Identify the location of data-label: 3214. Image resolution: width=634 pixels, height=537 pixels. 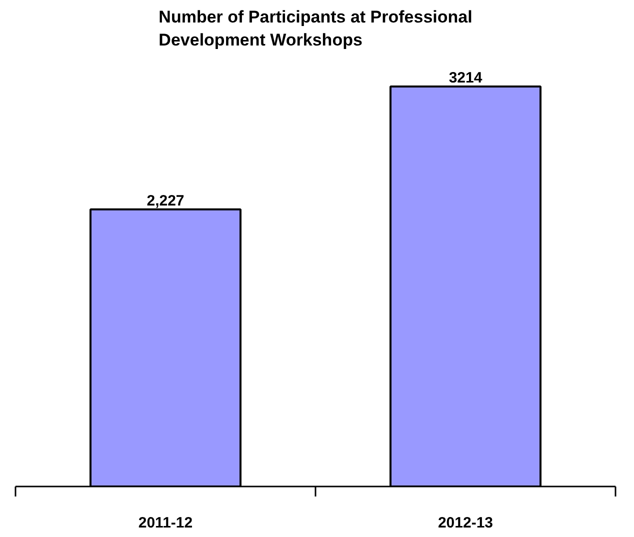
(465, 78).